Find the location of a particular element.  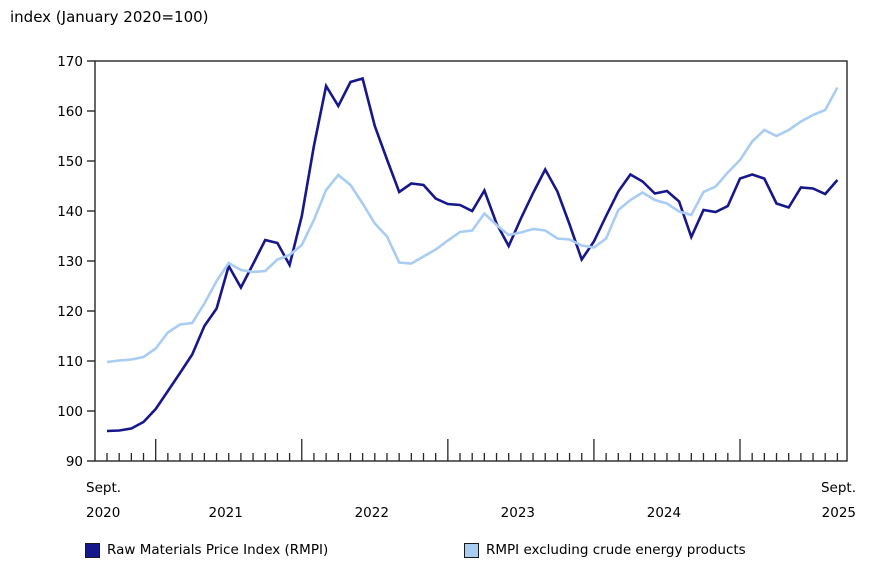

legend-item-rmpi-excl-crude: RMPI excluding crude energy products is located at coordinates (605, 550).